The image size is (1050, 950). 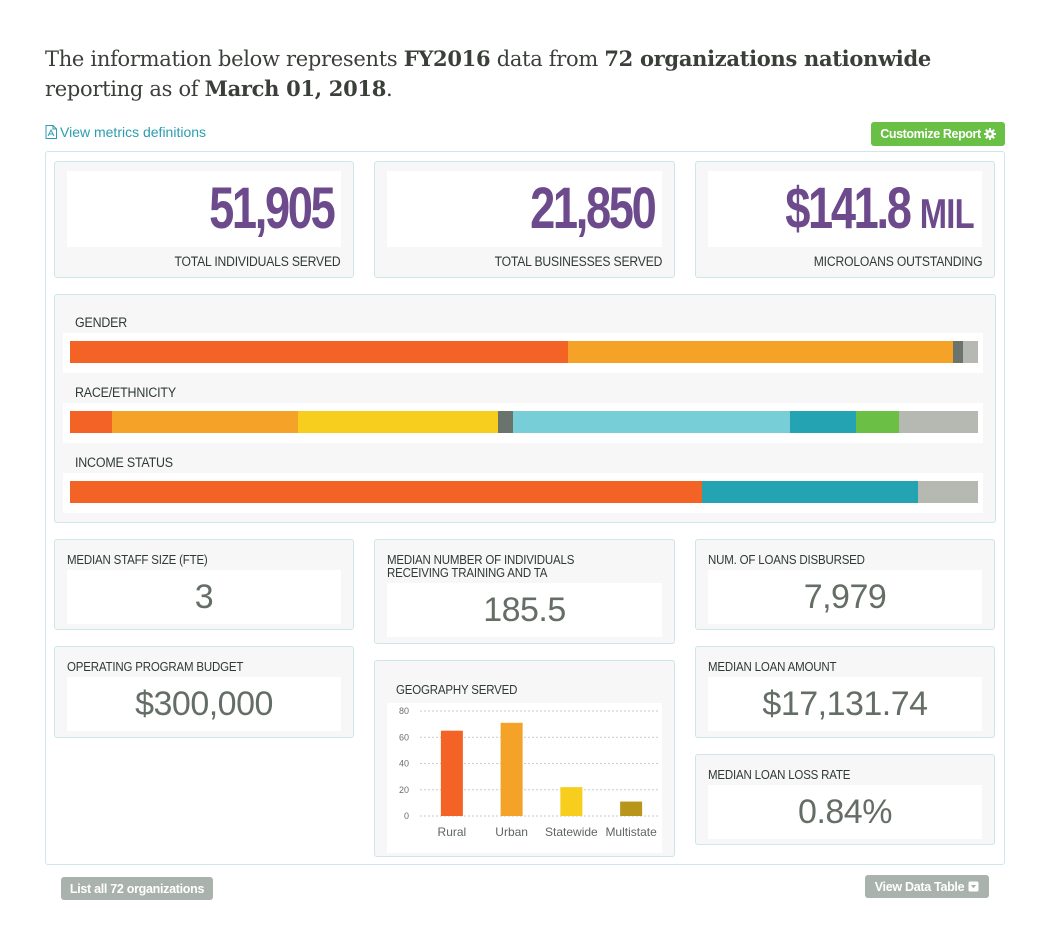 What do you see at coordinates (457, 690) in the screenshot?
I see `geography-chart-title: GEOGRAPHY SERVED` at bounding box center [457, 690].